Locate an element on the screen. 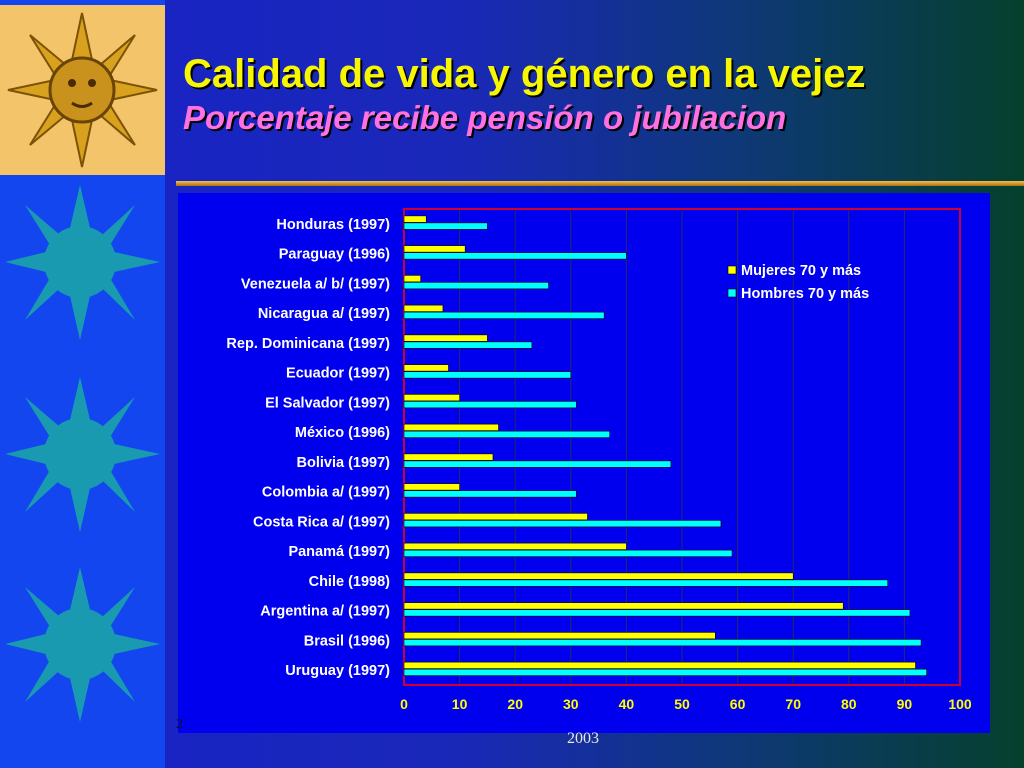 Image resolution: width=1024 pixels, height=768 pixels. slide-title: Calidad de vida y género en la vejez is located at coordinates (524, 74).